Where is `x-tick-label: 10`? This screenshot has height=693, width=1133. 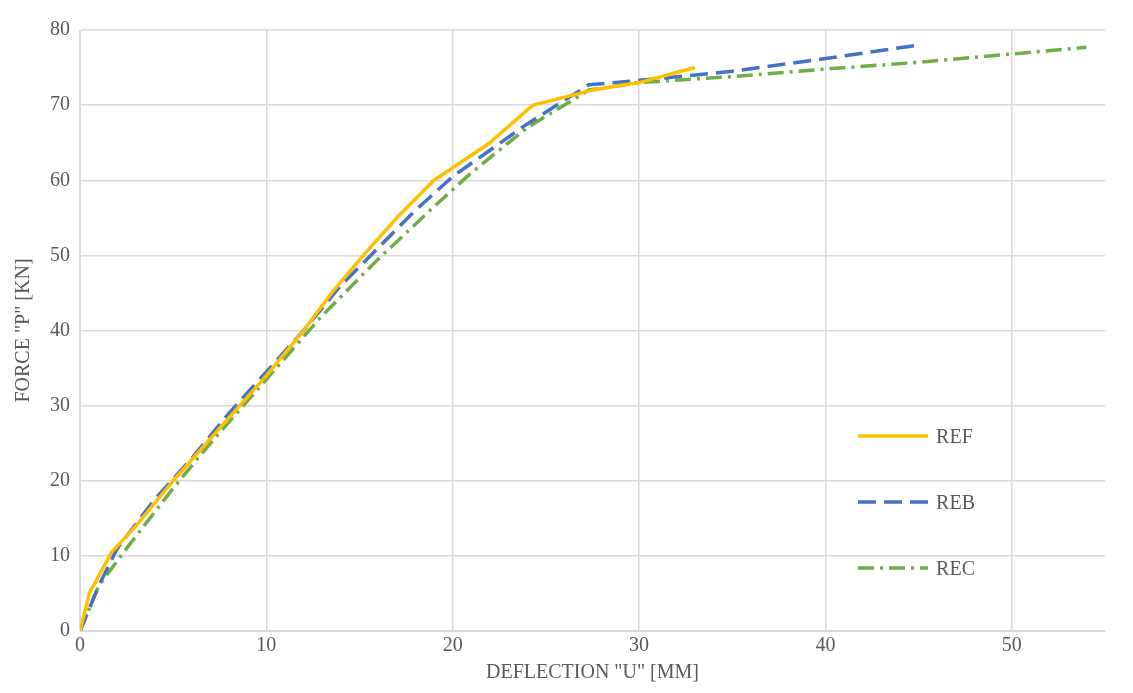
x-tick-label: 10 is located at coordinates (266, 644).